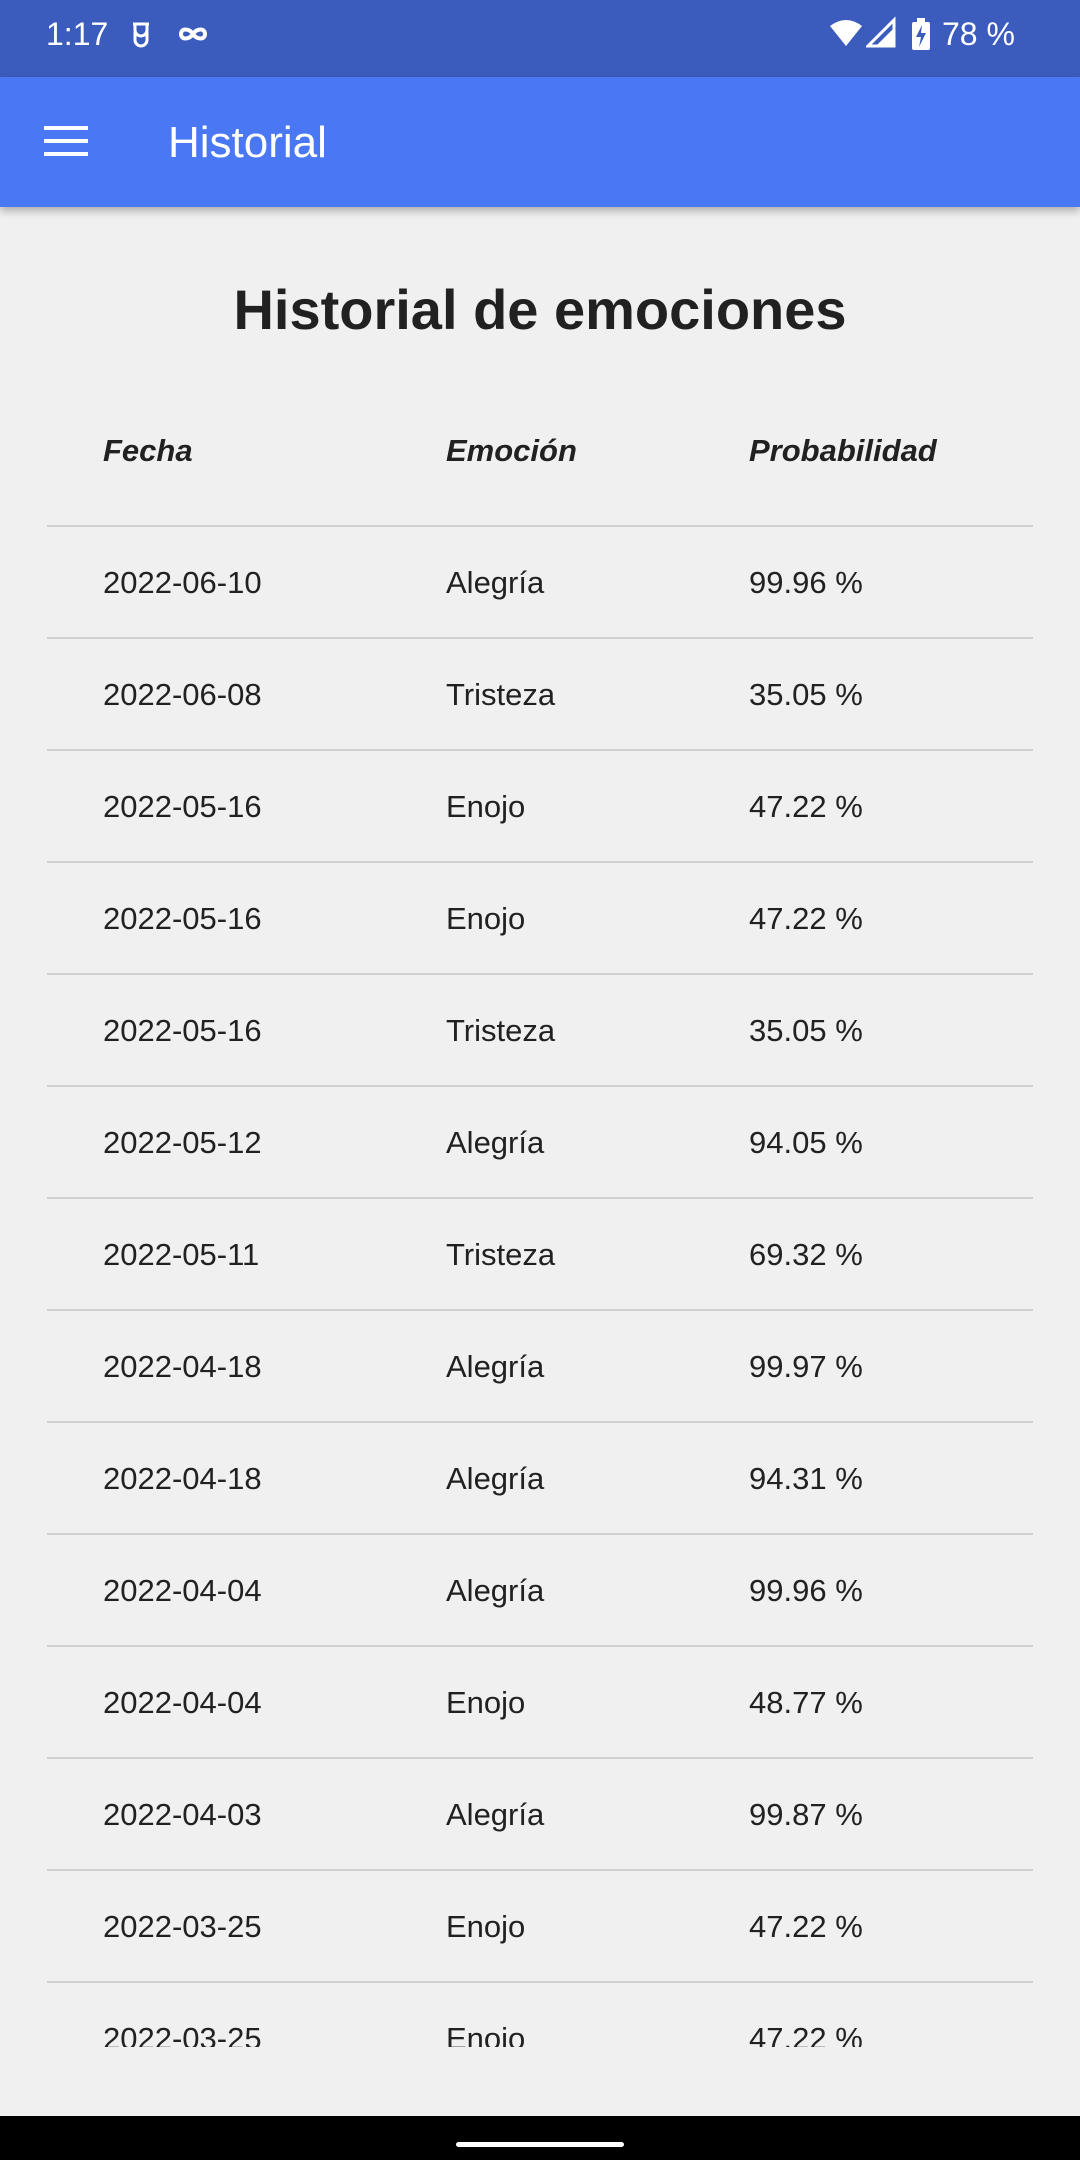 This screenshot has width=1080, height=2160. Describe the element at coordinates (806, 1142) in the screenshot. I see `cell-probabilidad: 94.05 %` at that location.